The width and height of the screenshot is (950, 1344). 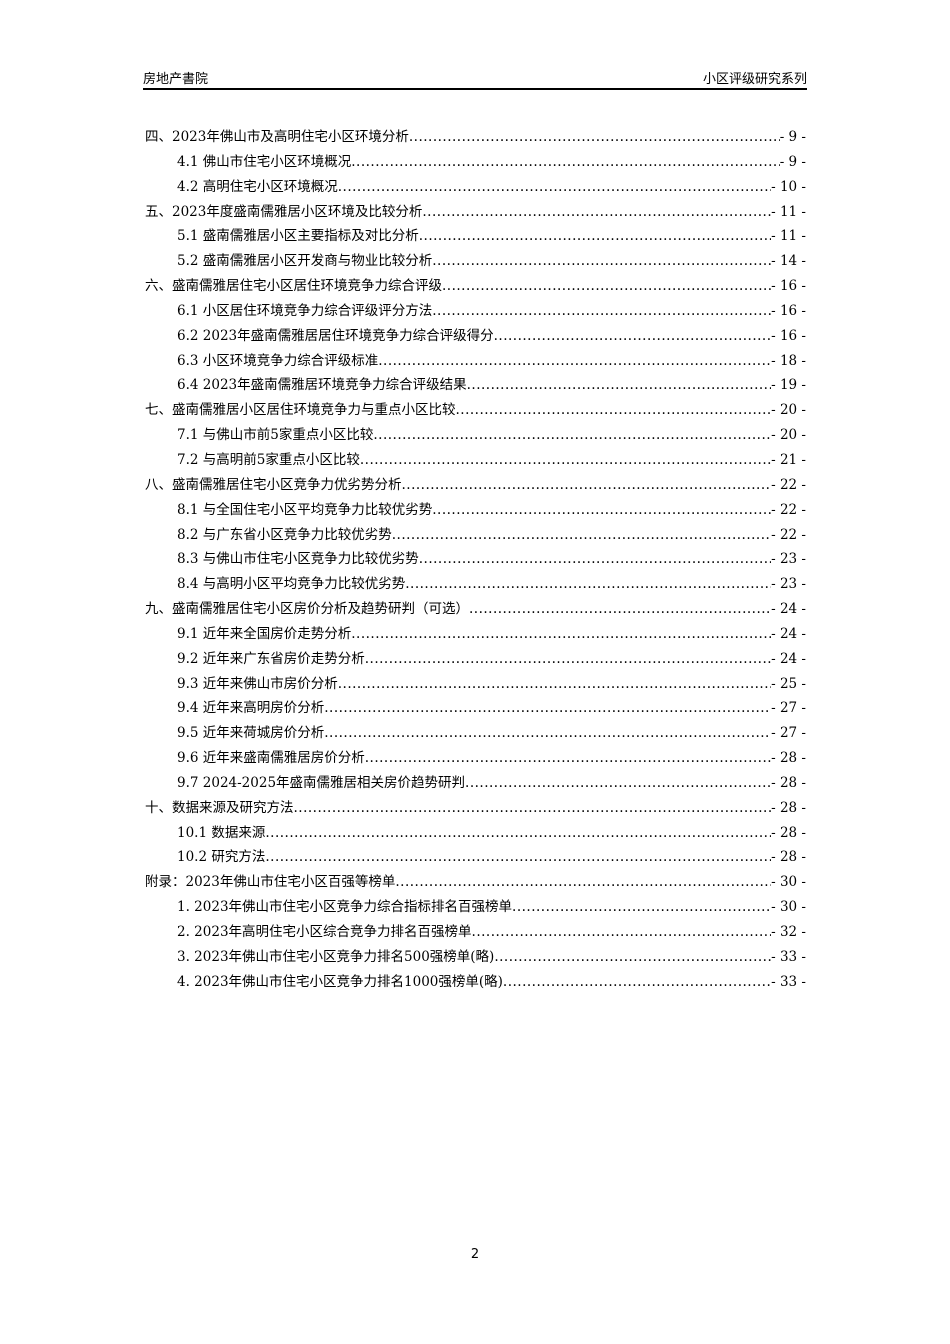 I want to click on toc-entry: 八、盛南儒雅居住宅小区竞争力优劣势分析 - 22 -, so click(x=475, y=485).